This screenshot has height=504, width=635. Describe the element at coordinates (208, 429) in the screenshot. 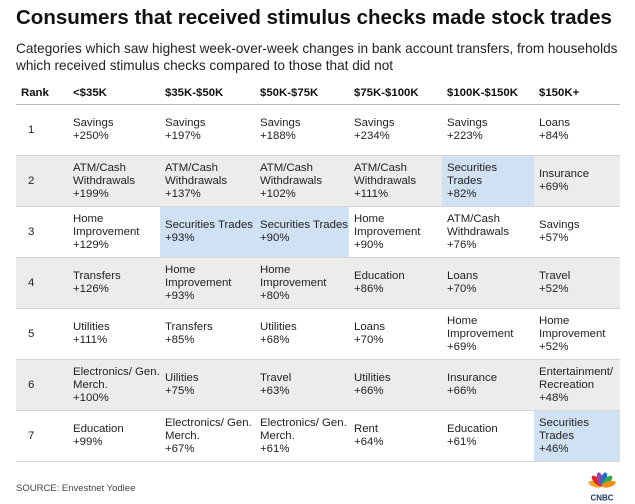

I see `category-name: Electronics/ Gen. Merch.` at that location.